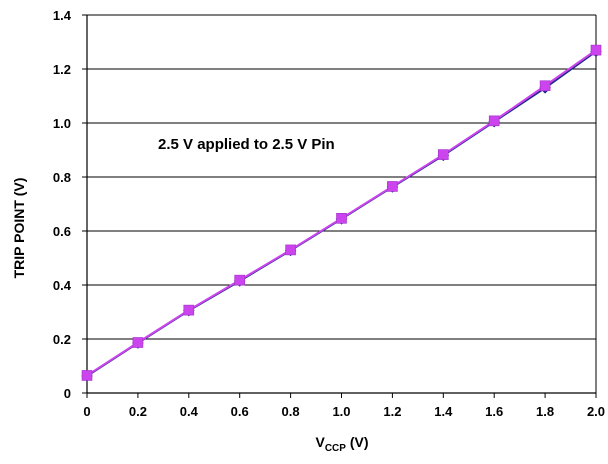  What do you see at coordinates (62, 123) in the screenshot?
I see `y-tick-label: 1.0` at bounding box center [62, 123].